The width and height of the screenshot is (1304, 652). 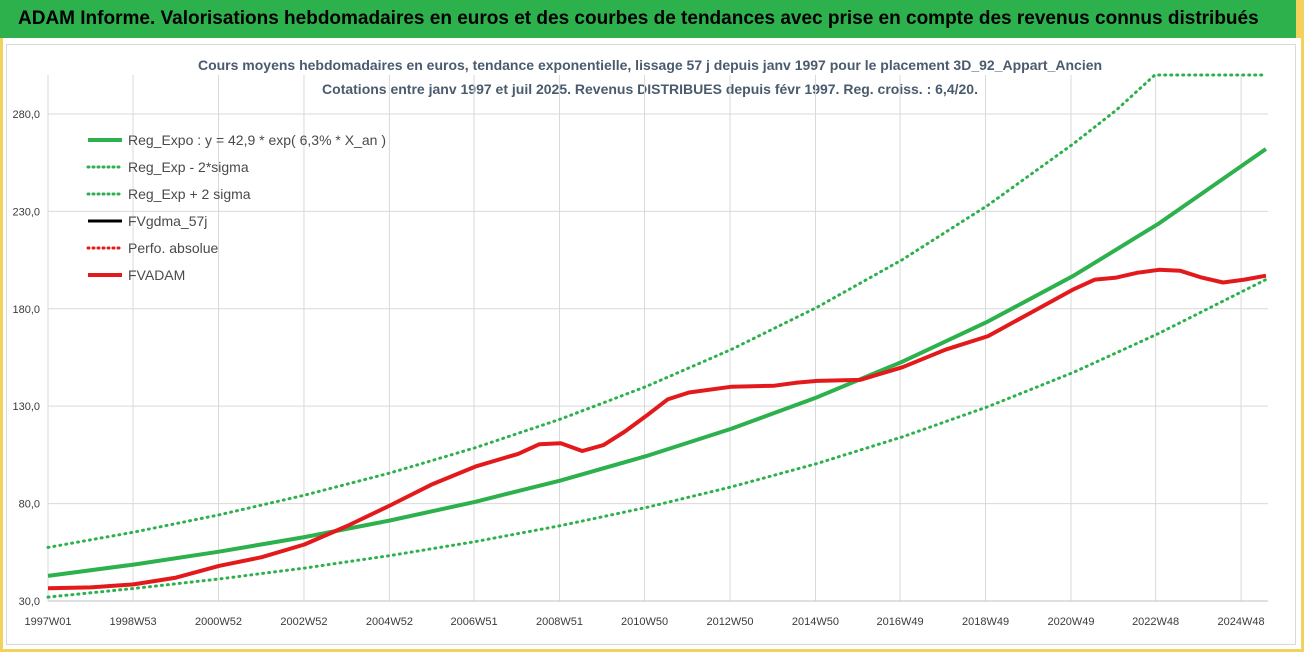 What do you see at coordinates (29, 602) in the screenshot?
I see `y-tick-label: 30,0` at bounding box center [29, 602].